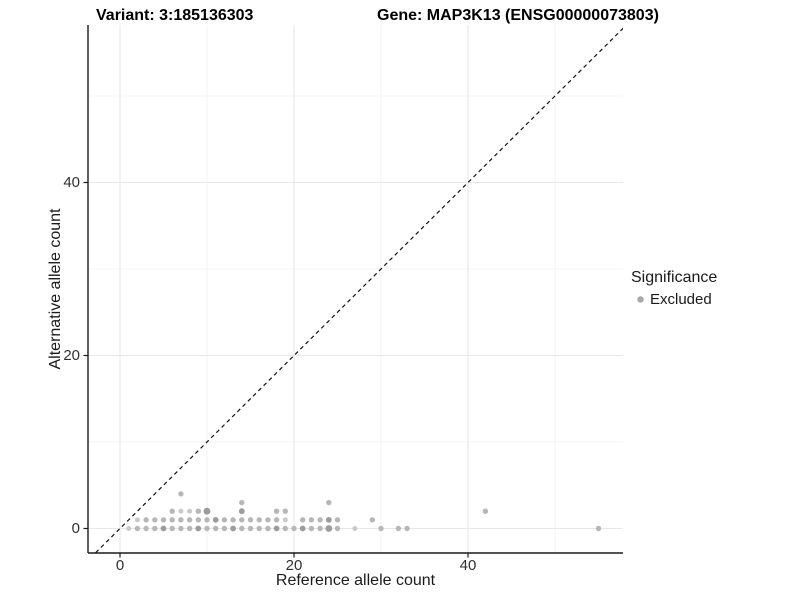  Describe the element at coordinates (468, 565) in the screenshot. I see `x-tick-label: 40` at that location.